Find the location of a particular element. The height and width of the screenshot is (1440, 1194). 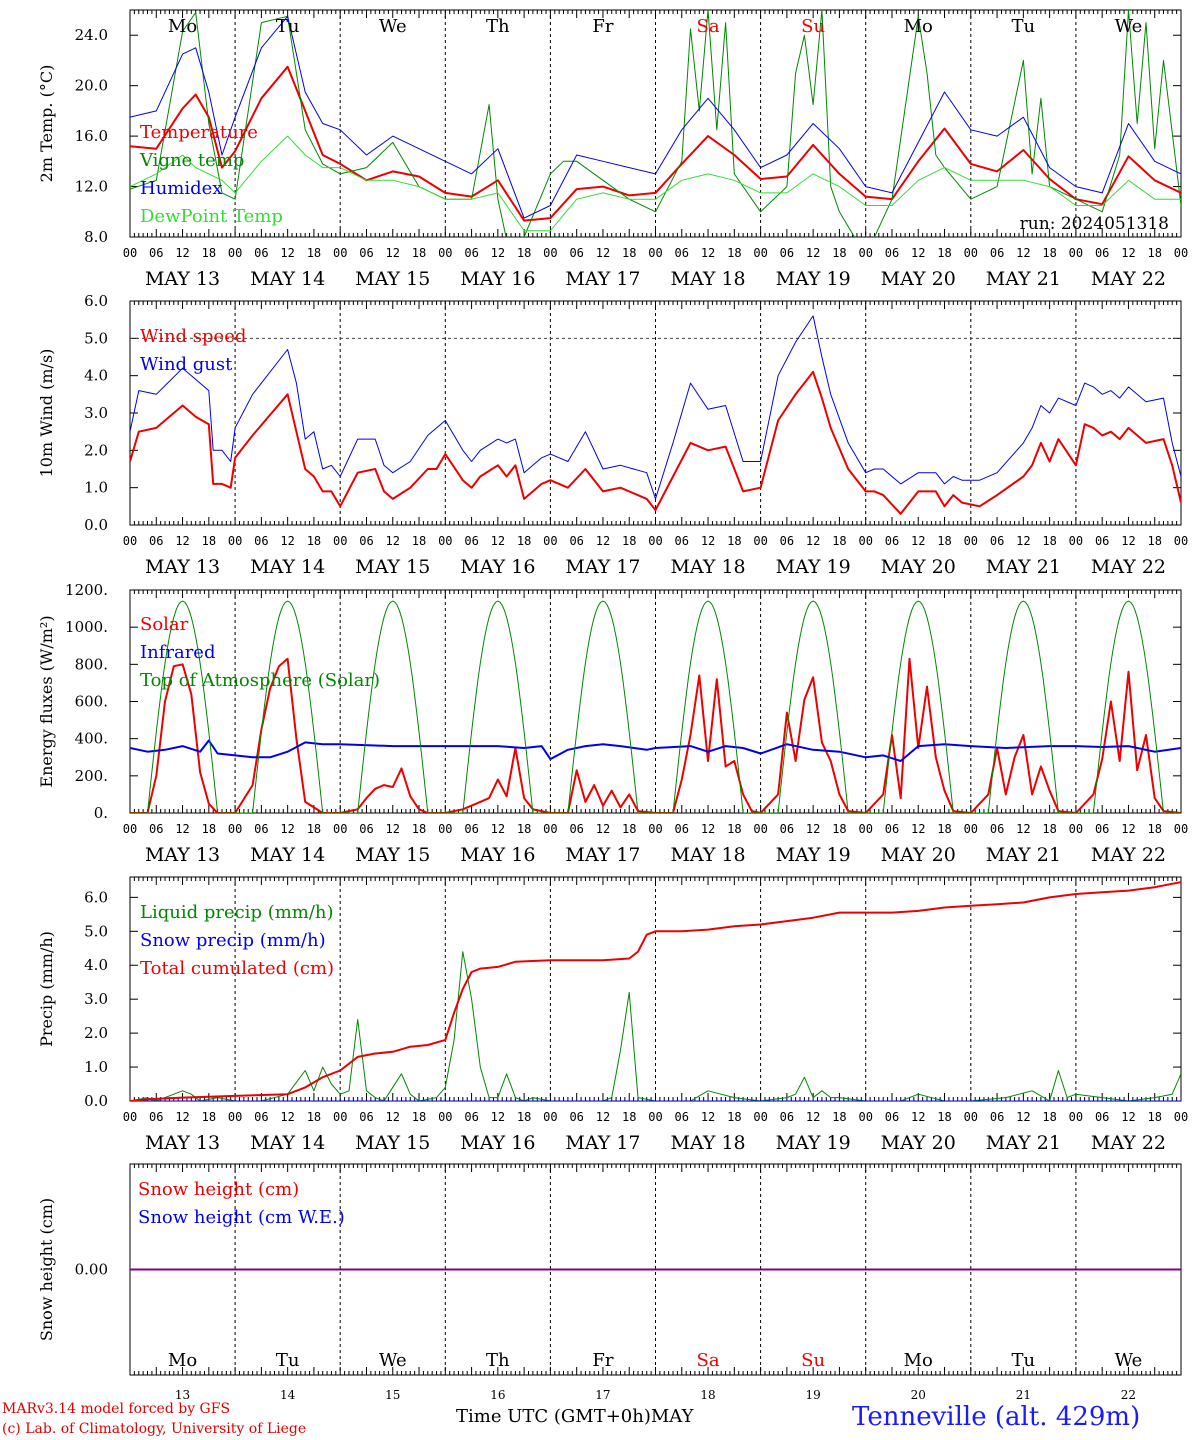

legend-label: Wind speed is located at coordinates (193, 336).